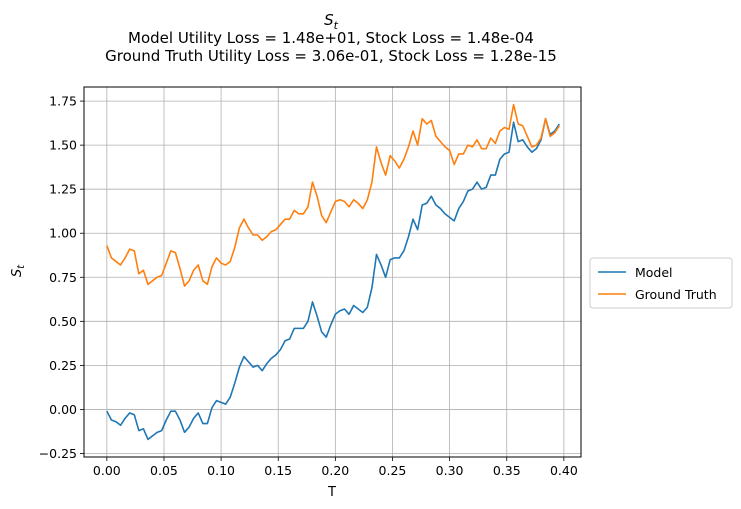  I want to click on x-tick-label: 0.00, so click(107, 470).